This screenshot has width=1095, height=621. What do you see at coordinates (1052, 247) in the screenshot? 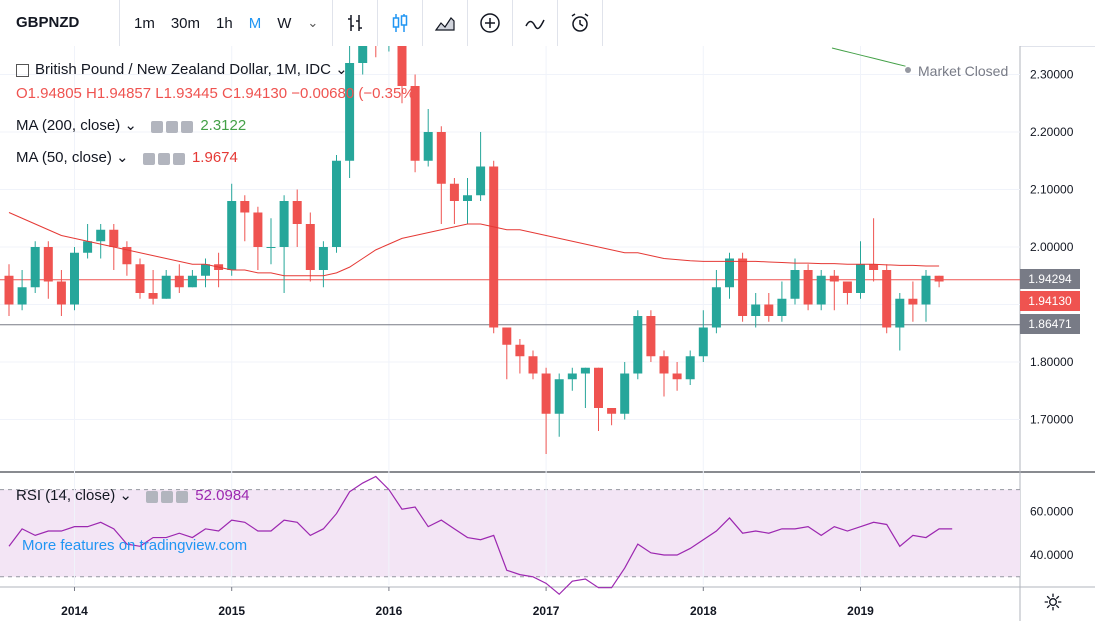
I see `y-tick-label: 2.00000` at bounding box center [1052, 247].